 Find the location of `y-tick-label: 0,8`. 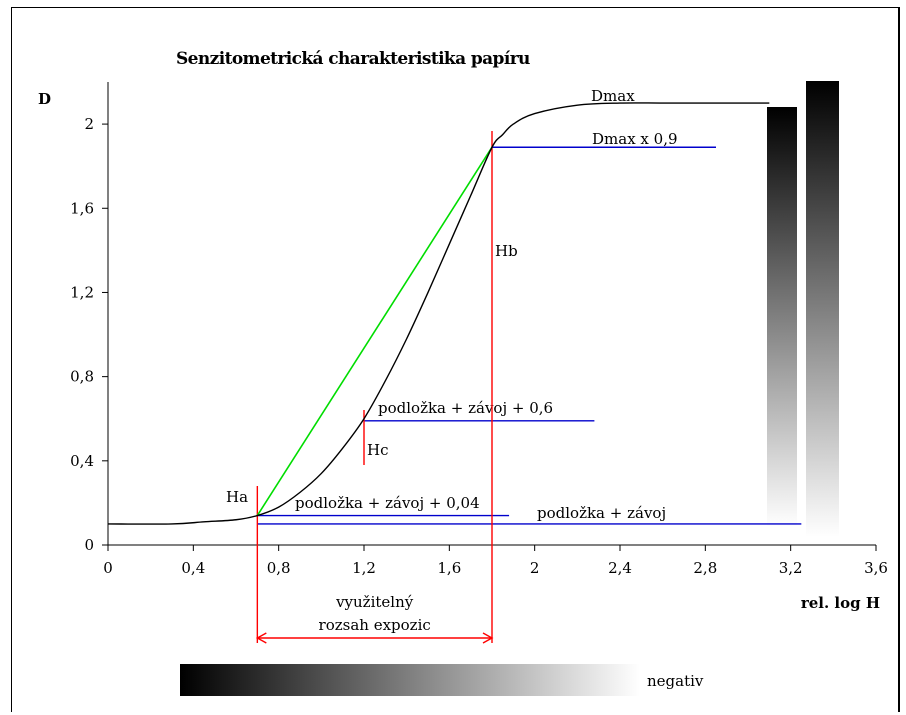

y-tick-label: 0,8 is located at coordinates (82, 377).